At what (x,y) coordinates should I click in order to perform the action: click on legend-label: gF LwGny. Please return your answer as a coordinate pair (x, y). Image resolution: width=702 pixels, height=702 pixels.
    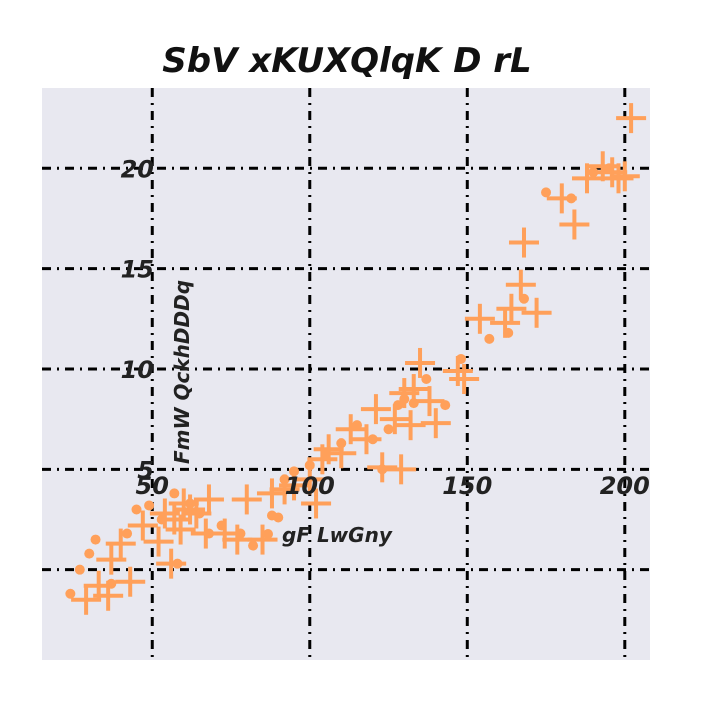
    Looking at the image, I should click on (337, 535).